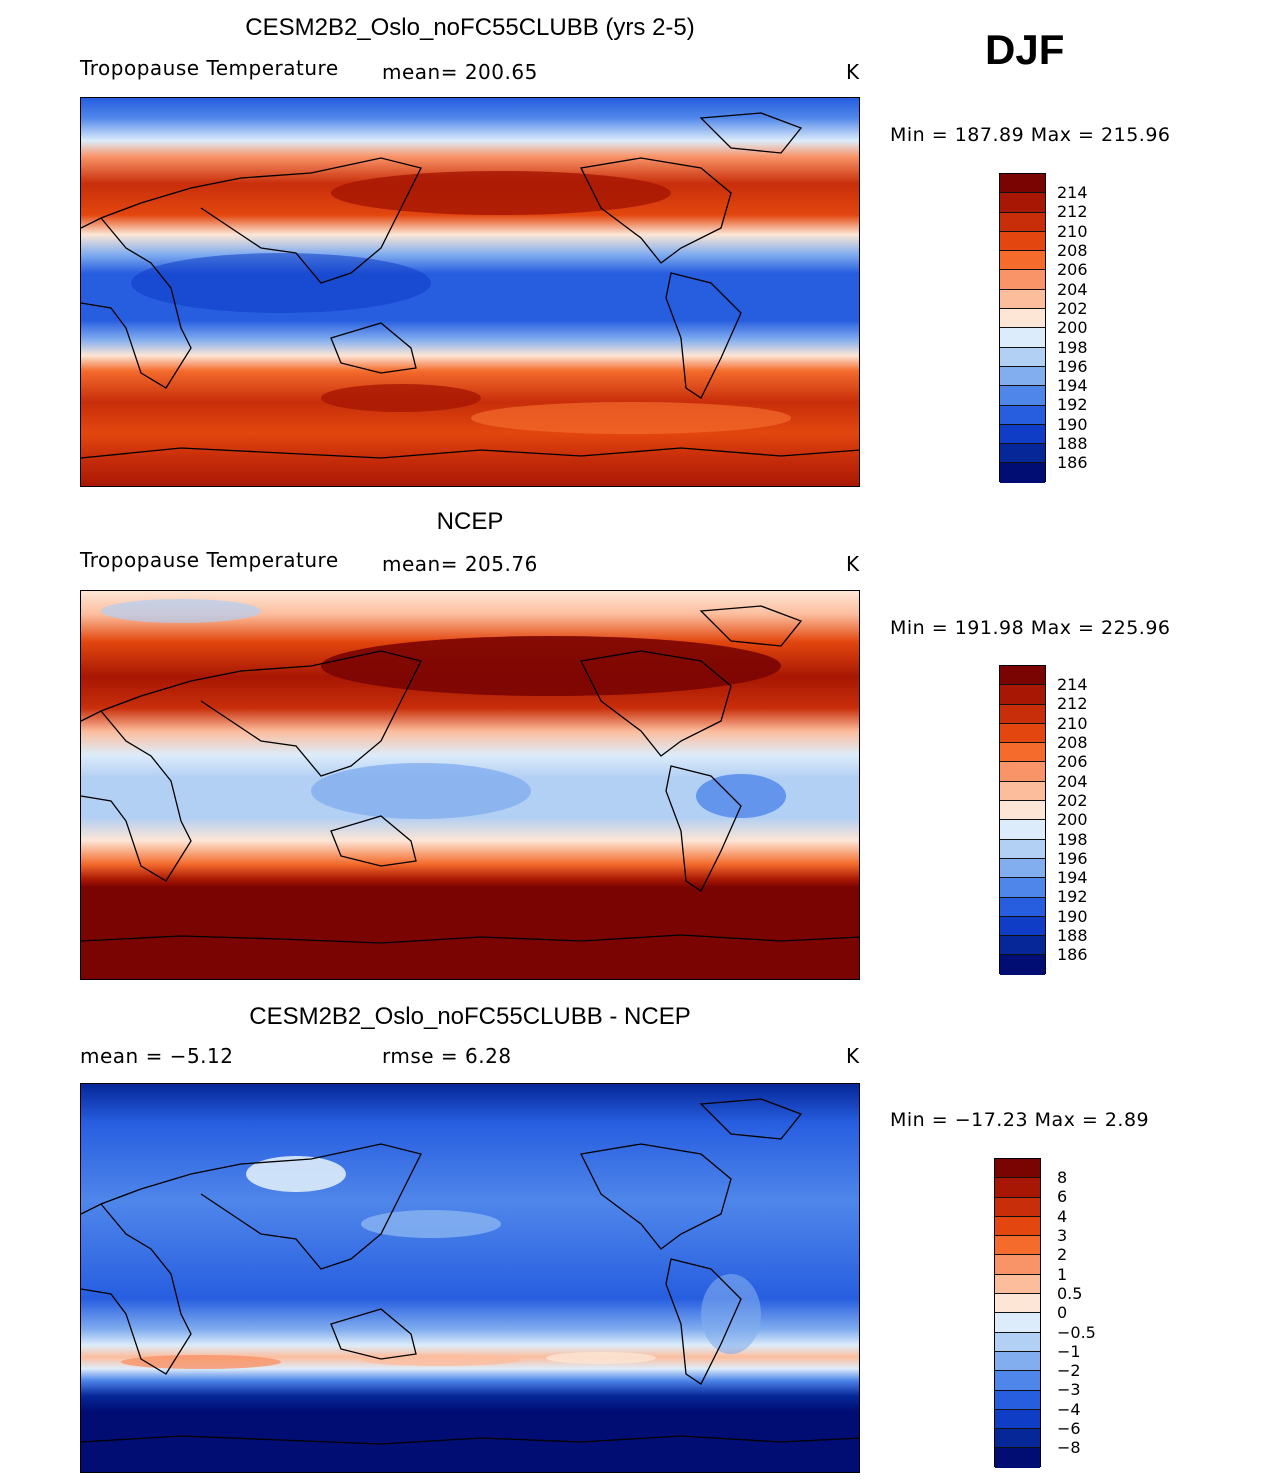  What do you see at coordinates (1069, 1429) in the screenshot?
I see `colorbar-tick-label: −6` at bounding box center [1069, 1429].